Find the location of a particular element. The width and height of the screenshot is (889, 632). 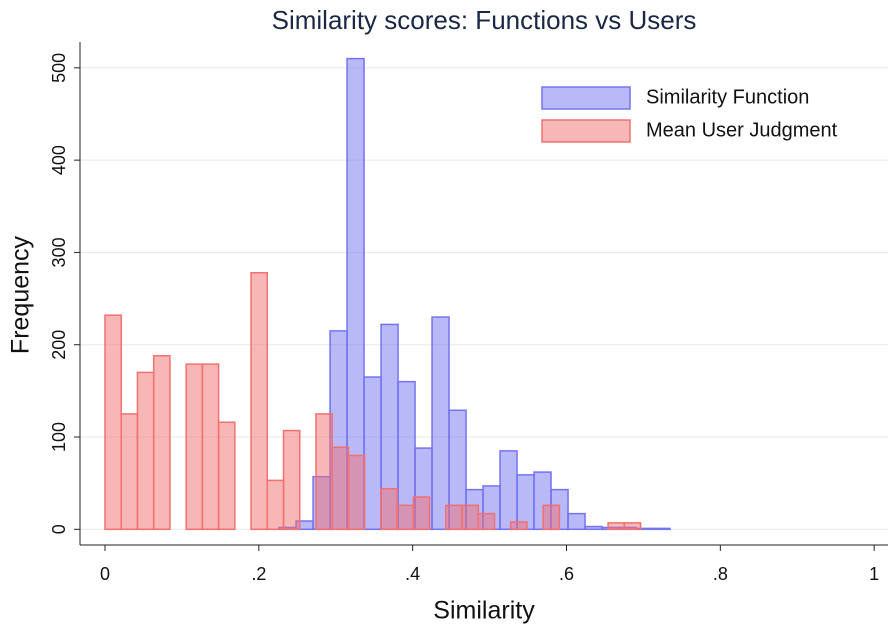

legend-label: Mean User Judgment is located at coordinates (742, 130).